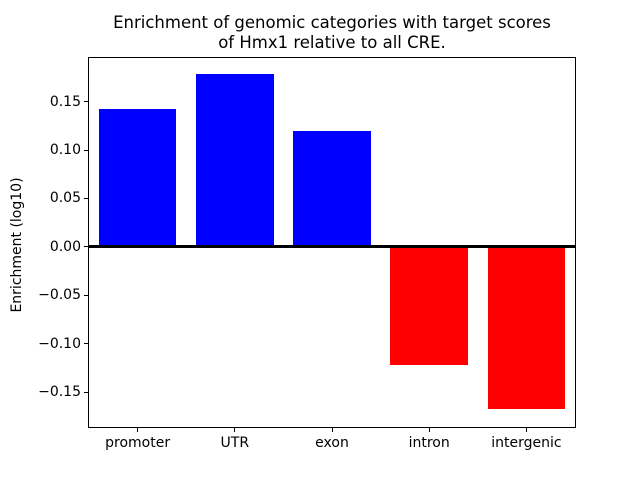 The height and width of the screenshot is (480, 640). Describe the element at coordinates (59, 343) in the screenshot. I see `y-tick-label: −0.10` at that location.